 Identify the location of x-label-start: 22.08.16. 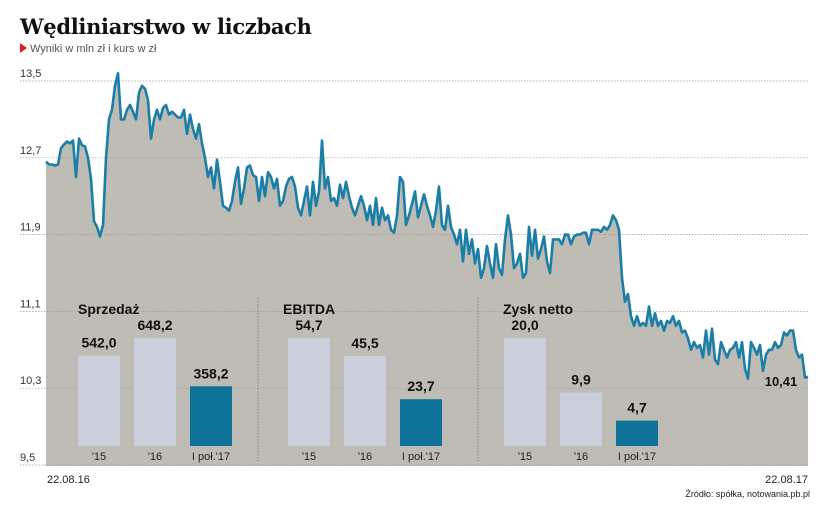
(68, 480).